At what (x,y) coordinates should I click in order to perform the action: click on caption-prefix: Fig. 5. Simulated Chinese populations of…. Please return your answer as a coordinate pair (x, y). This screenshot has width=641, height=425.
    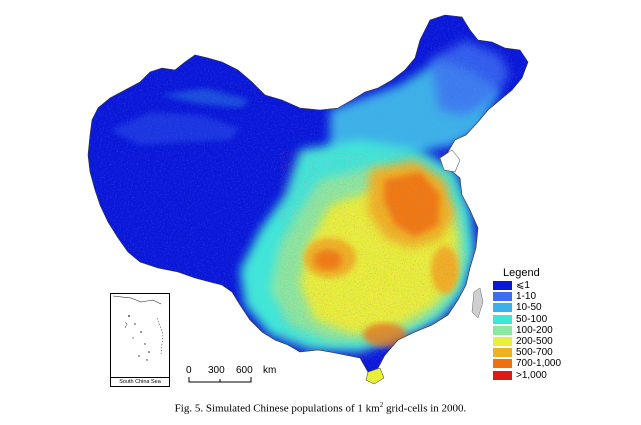
    Looking at the image, I should click on (277, 408).